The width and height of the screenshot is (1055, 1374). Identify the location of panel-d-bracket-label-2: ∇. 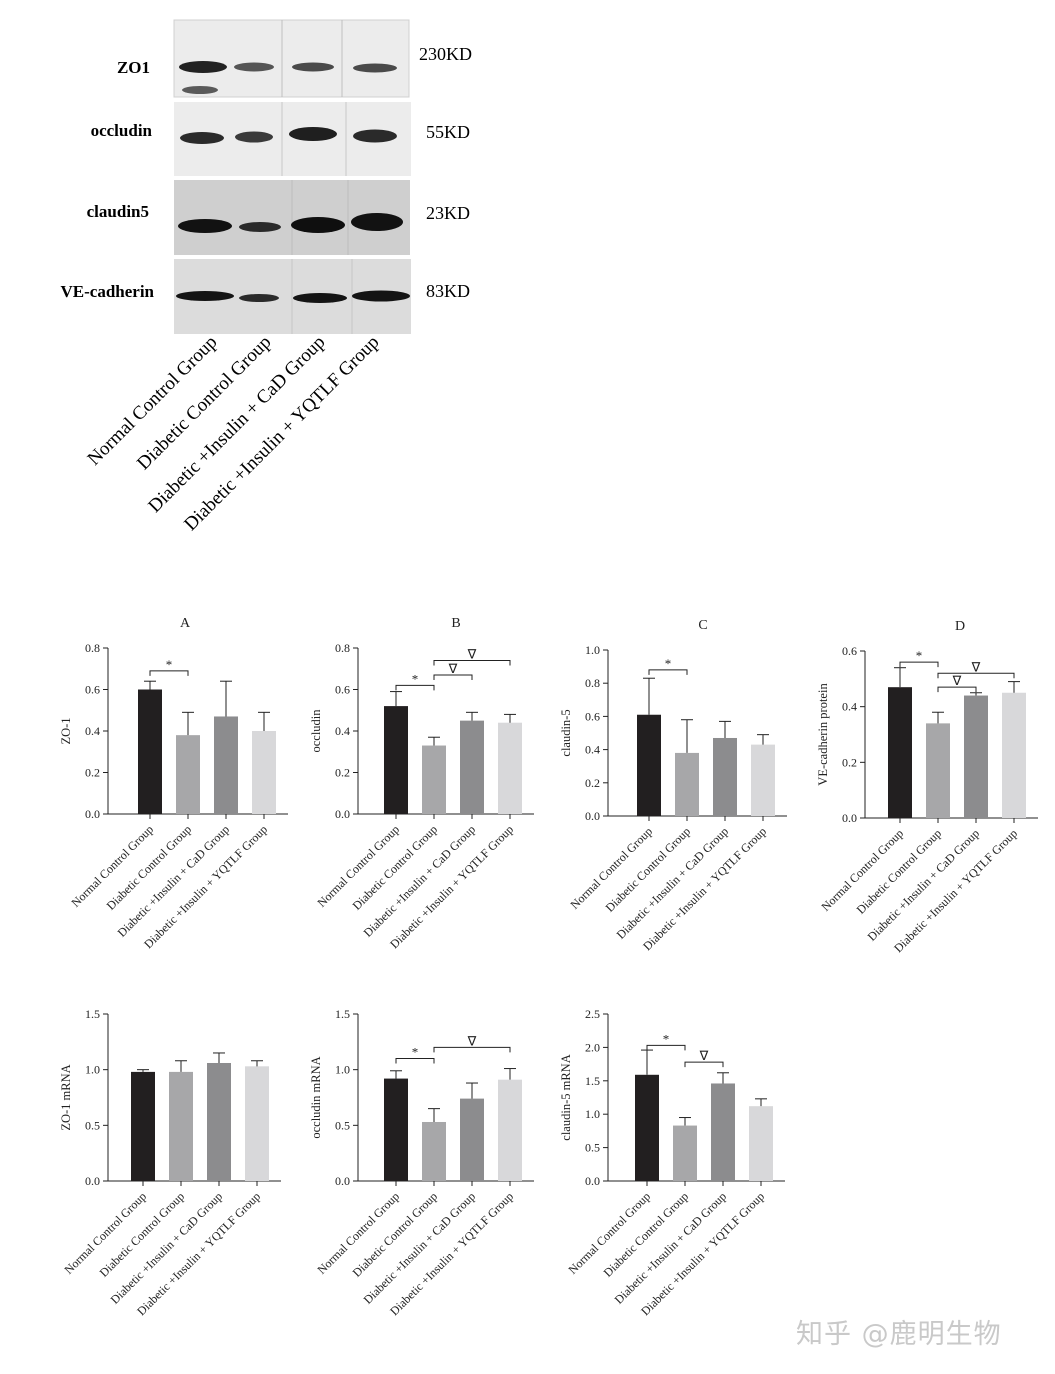
(976, 666).